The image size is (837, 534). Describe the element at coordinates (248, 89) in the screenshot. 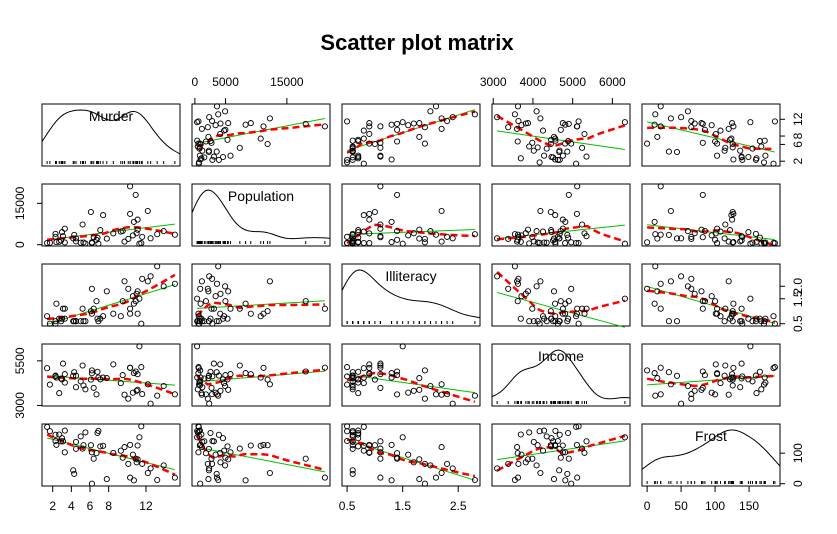

I see `axis-population-top: 0 5000 15000` at that location.